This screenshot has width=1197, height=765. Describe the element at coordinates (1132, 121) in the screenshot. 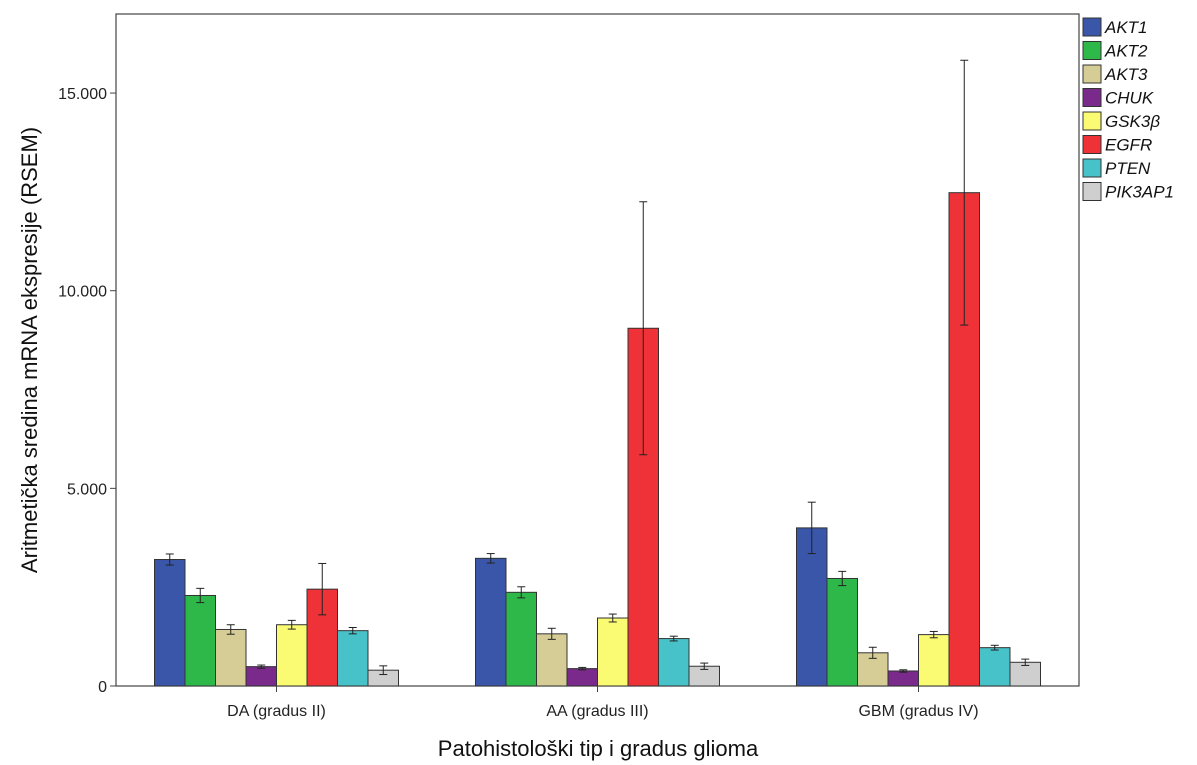

I see `legend-label: GSK3β` at that location.